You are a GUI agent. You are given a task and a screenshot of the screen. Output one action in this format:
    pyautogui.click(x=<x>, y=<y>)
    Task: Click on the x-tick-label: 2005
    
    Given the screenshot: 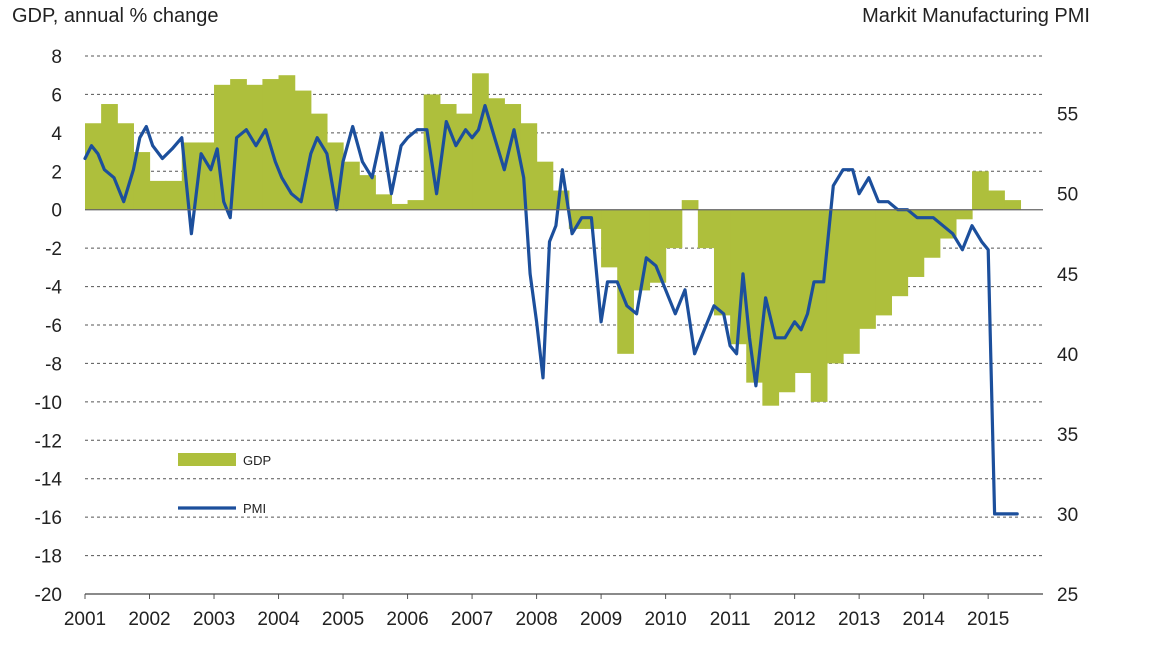 What is the action you would take?
    pyautogui.click(x=343, y=619)
    